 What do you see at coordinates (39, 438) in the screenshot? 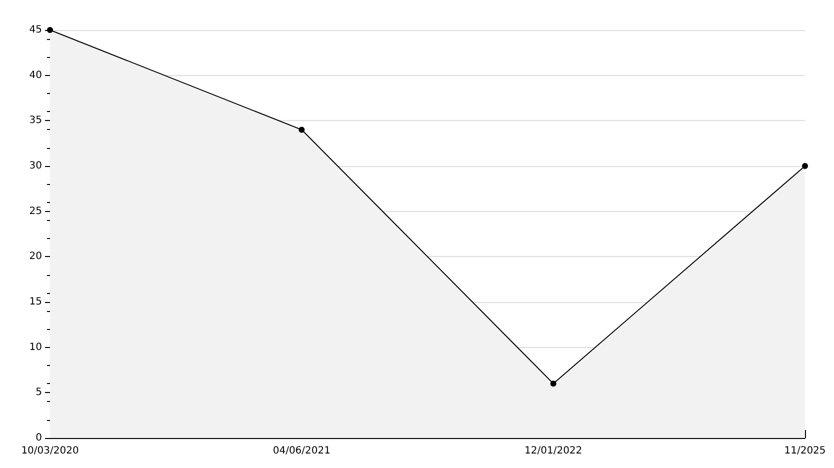
I see `y-tick-label: 0` at bounding box center [39, 438].